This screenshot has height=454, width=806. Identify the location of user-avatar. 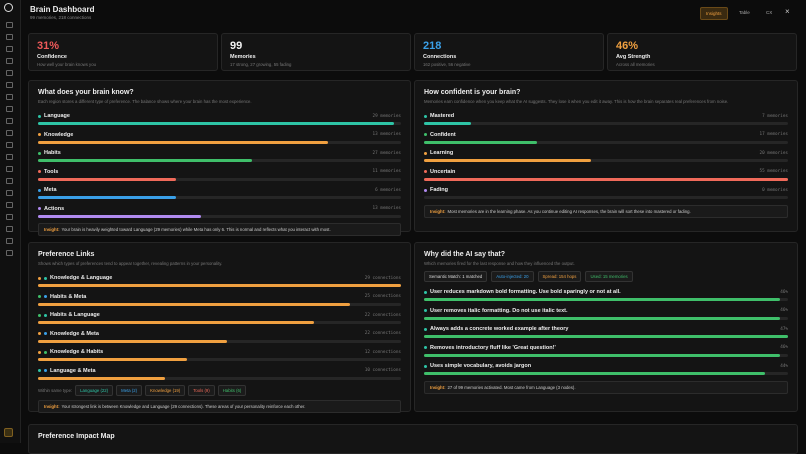
(8, 432).